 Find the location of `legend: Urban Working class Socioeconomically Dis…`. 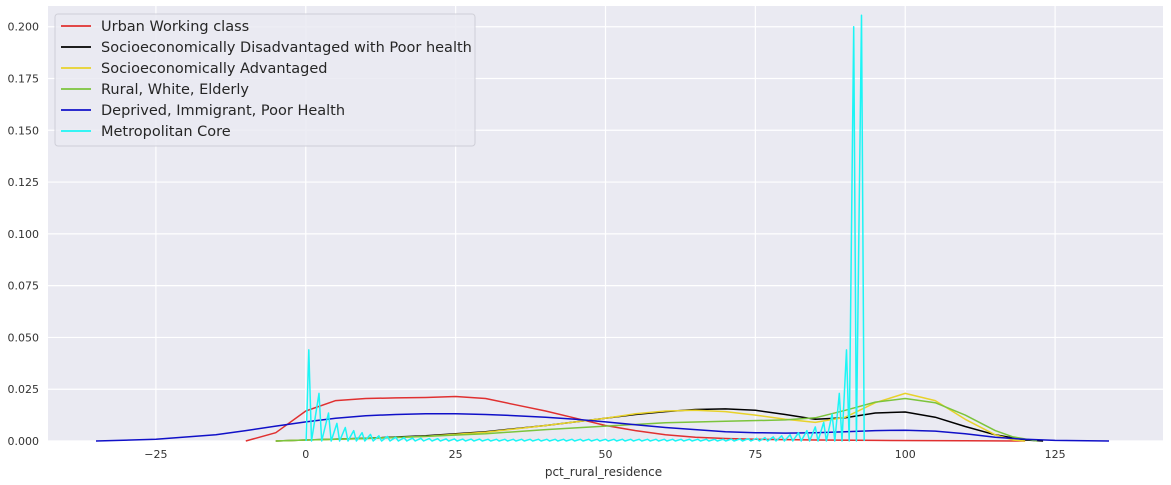

legend: Urban Working class Socioeconomically Dis… is located at coordinates (265, 80).